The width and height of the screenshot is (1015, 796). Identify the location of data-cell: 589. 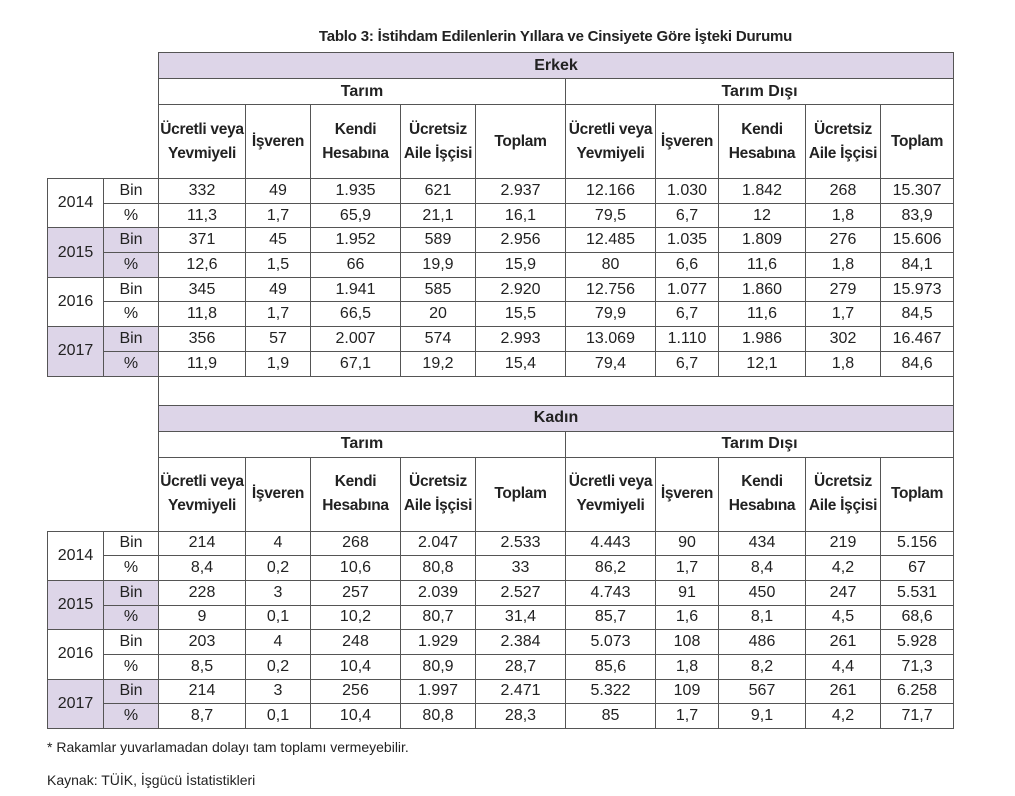
(438, 240).